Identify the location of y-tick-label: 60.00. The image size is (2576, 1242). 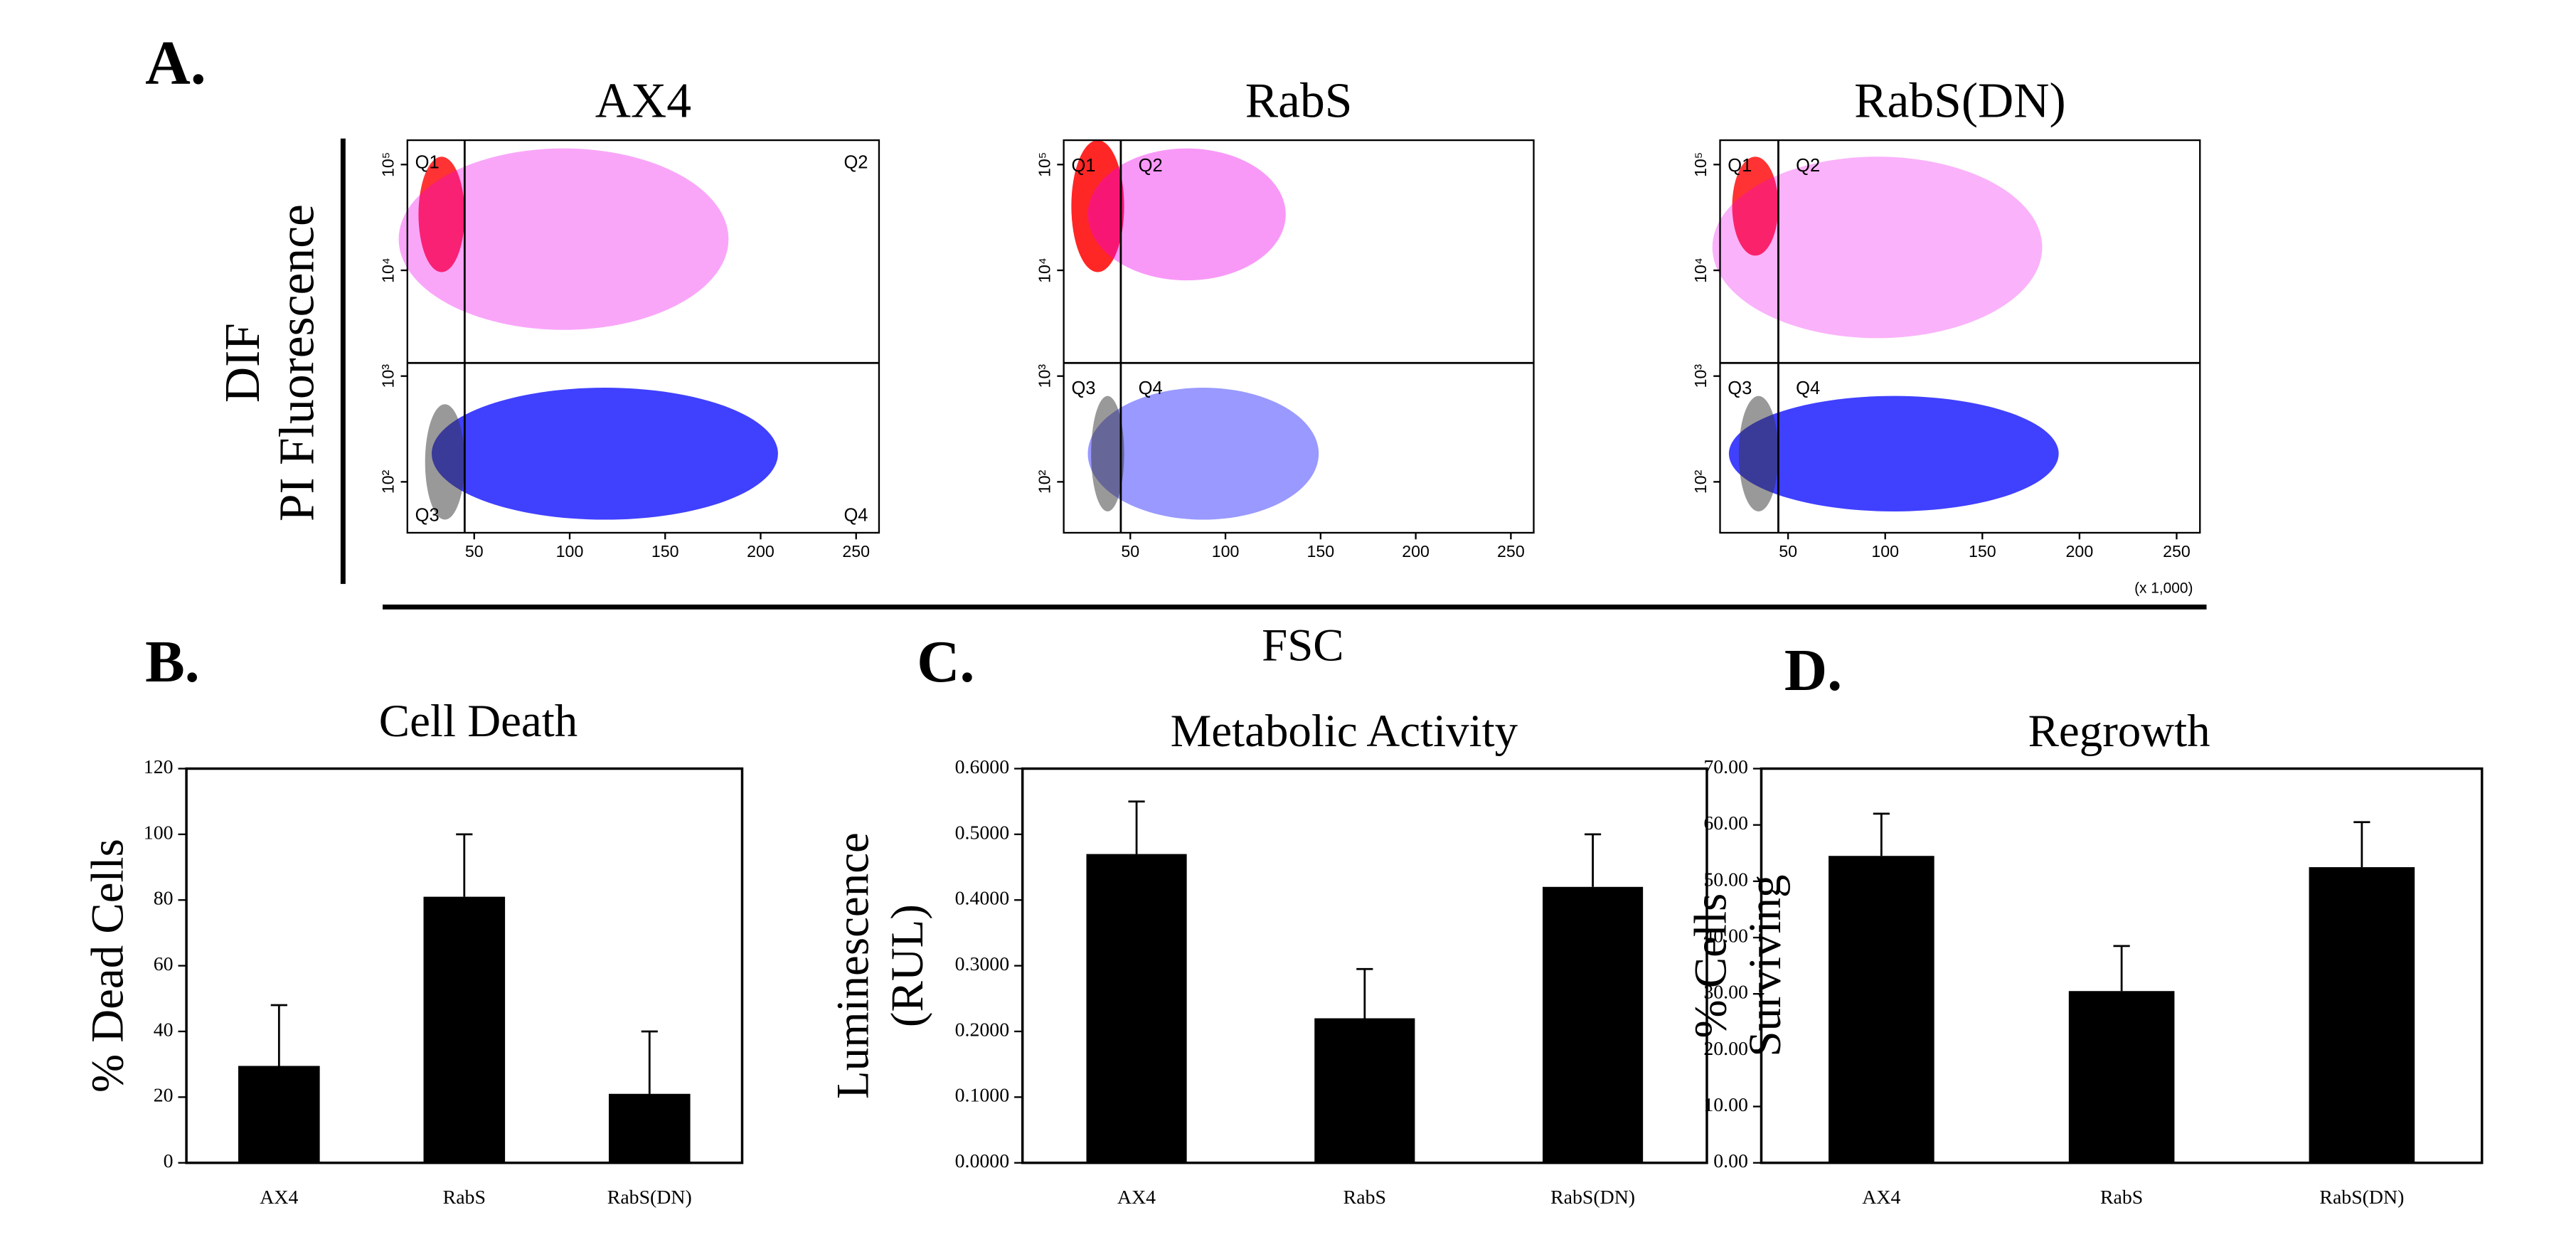
(1725, 823).